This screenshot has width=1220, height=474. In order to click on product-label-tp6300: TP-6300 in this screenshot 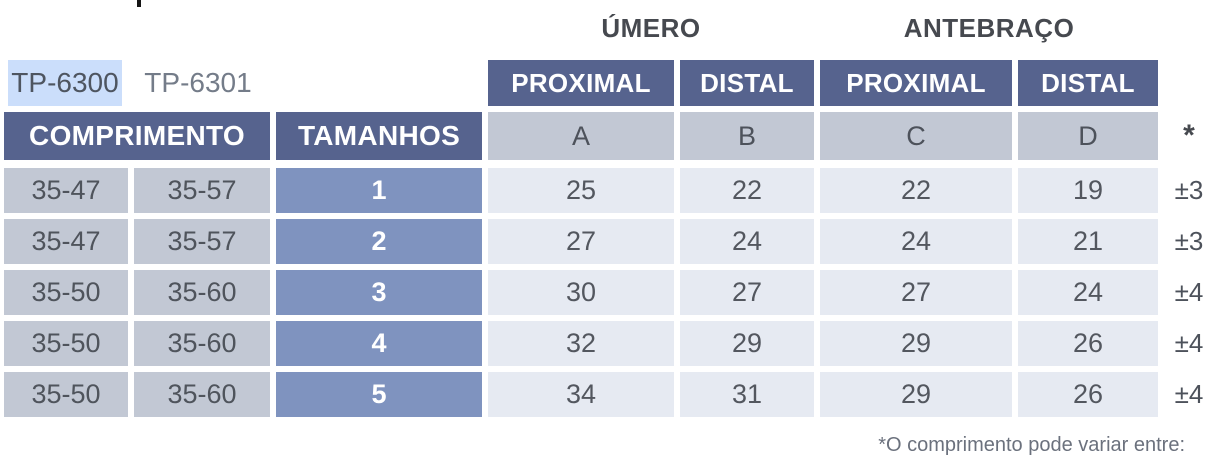, I will do `click(65, 83)`.